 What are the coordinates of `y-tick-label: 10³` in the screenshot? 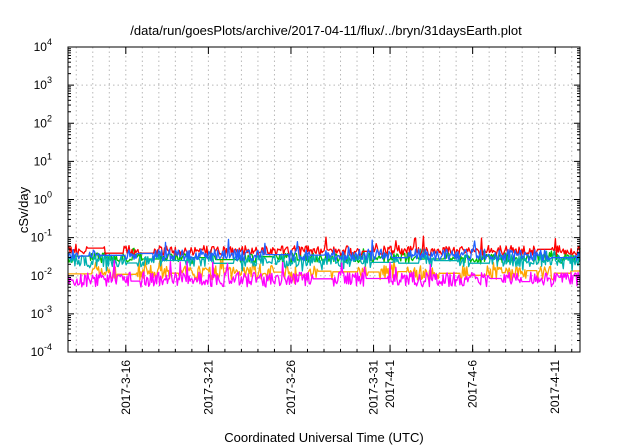 It's located at (43, 83).